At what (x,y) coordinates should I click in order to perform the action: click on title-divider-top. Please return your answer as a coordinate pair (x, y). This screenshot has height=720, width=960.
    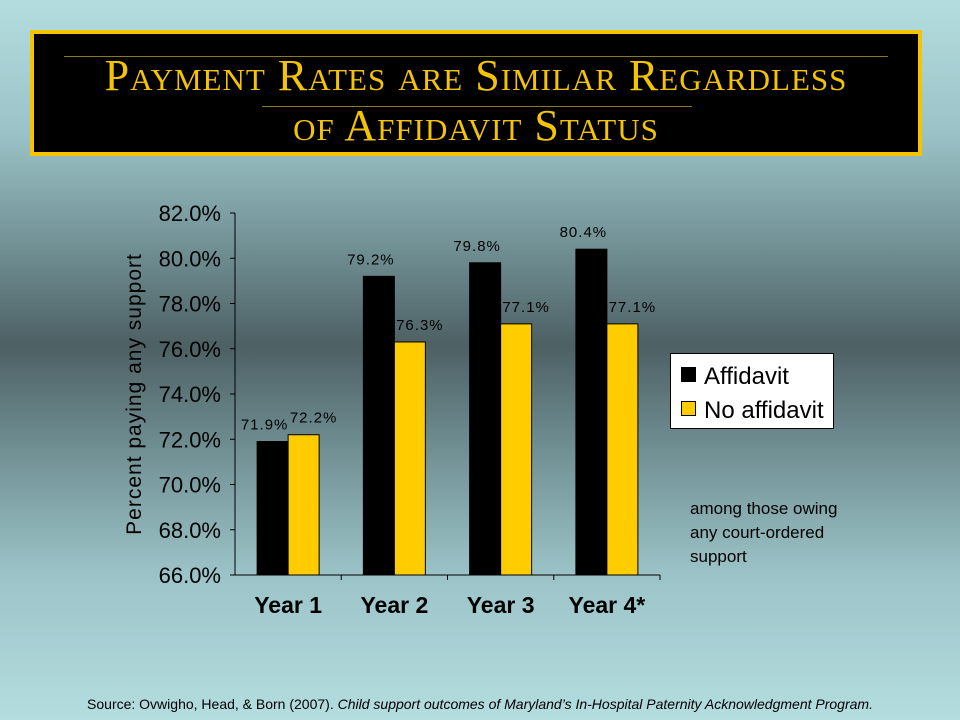
    Looking at the image, I should click on (476, 56).